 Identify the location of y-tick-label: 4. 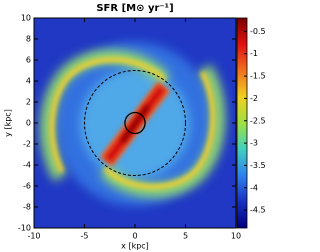
(28, 81).